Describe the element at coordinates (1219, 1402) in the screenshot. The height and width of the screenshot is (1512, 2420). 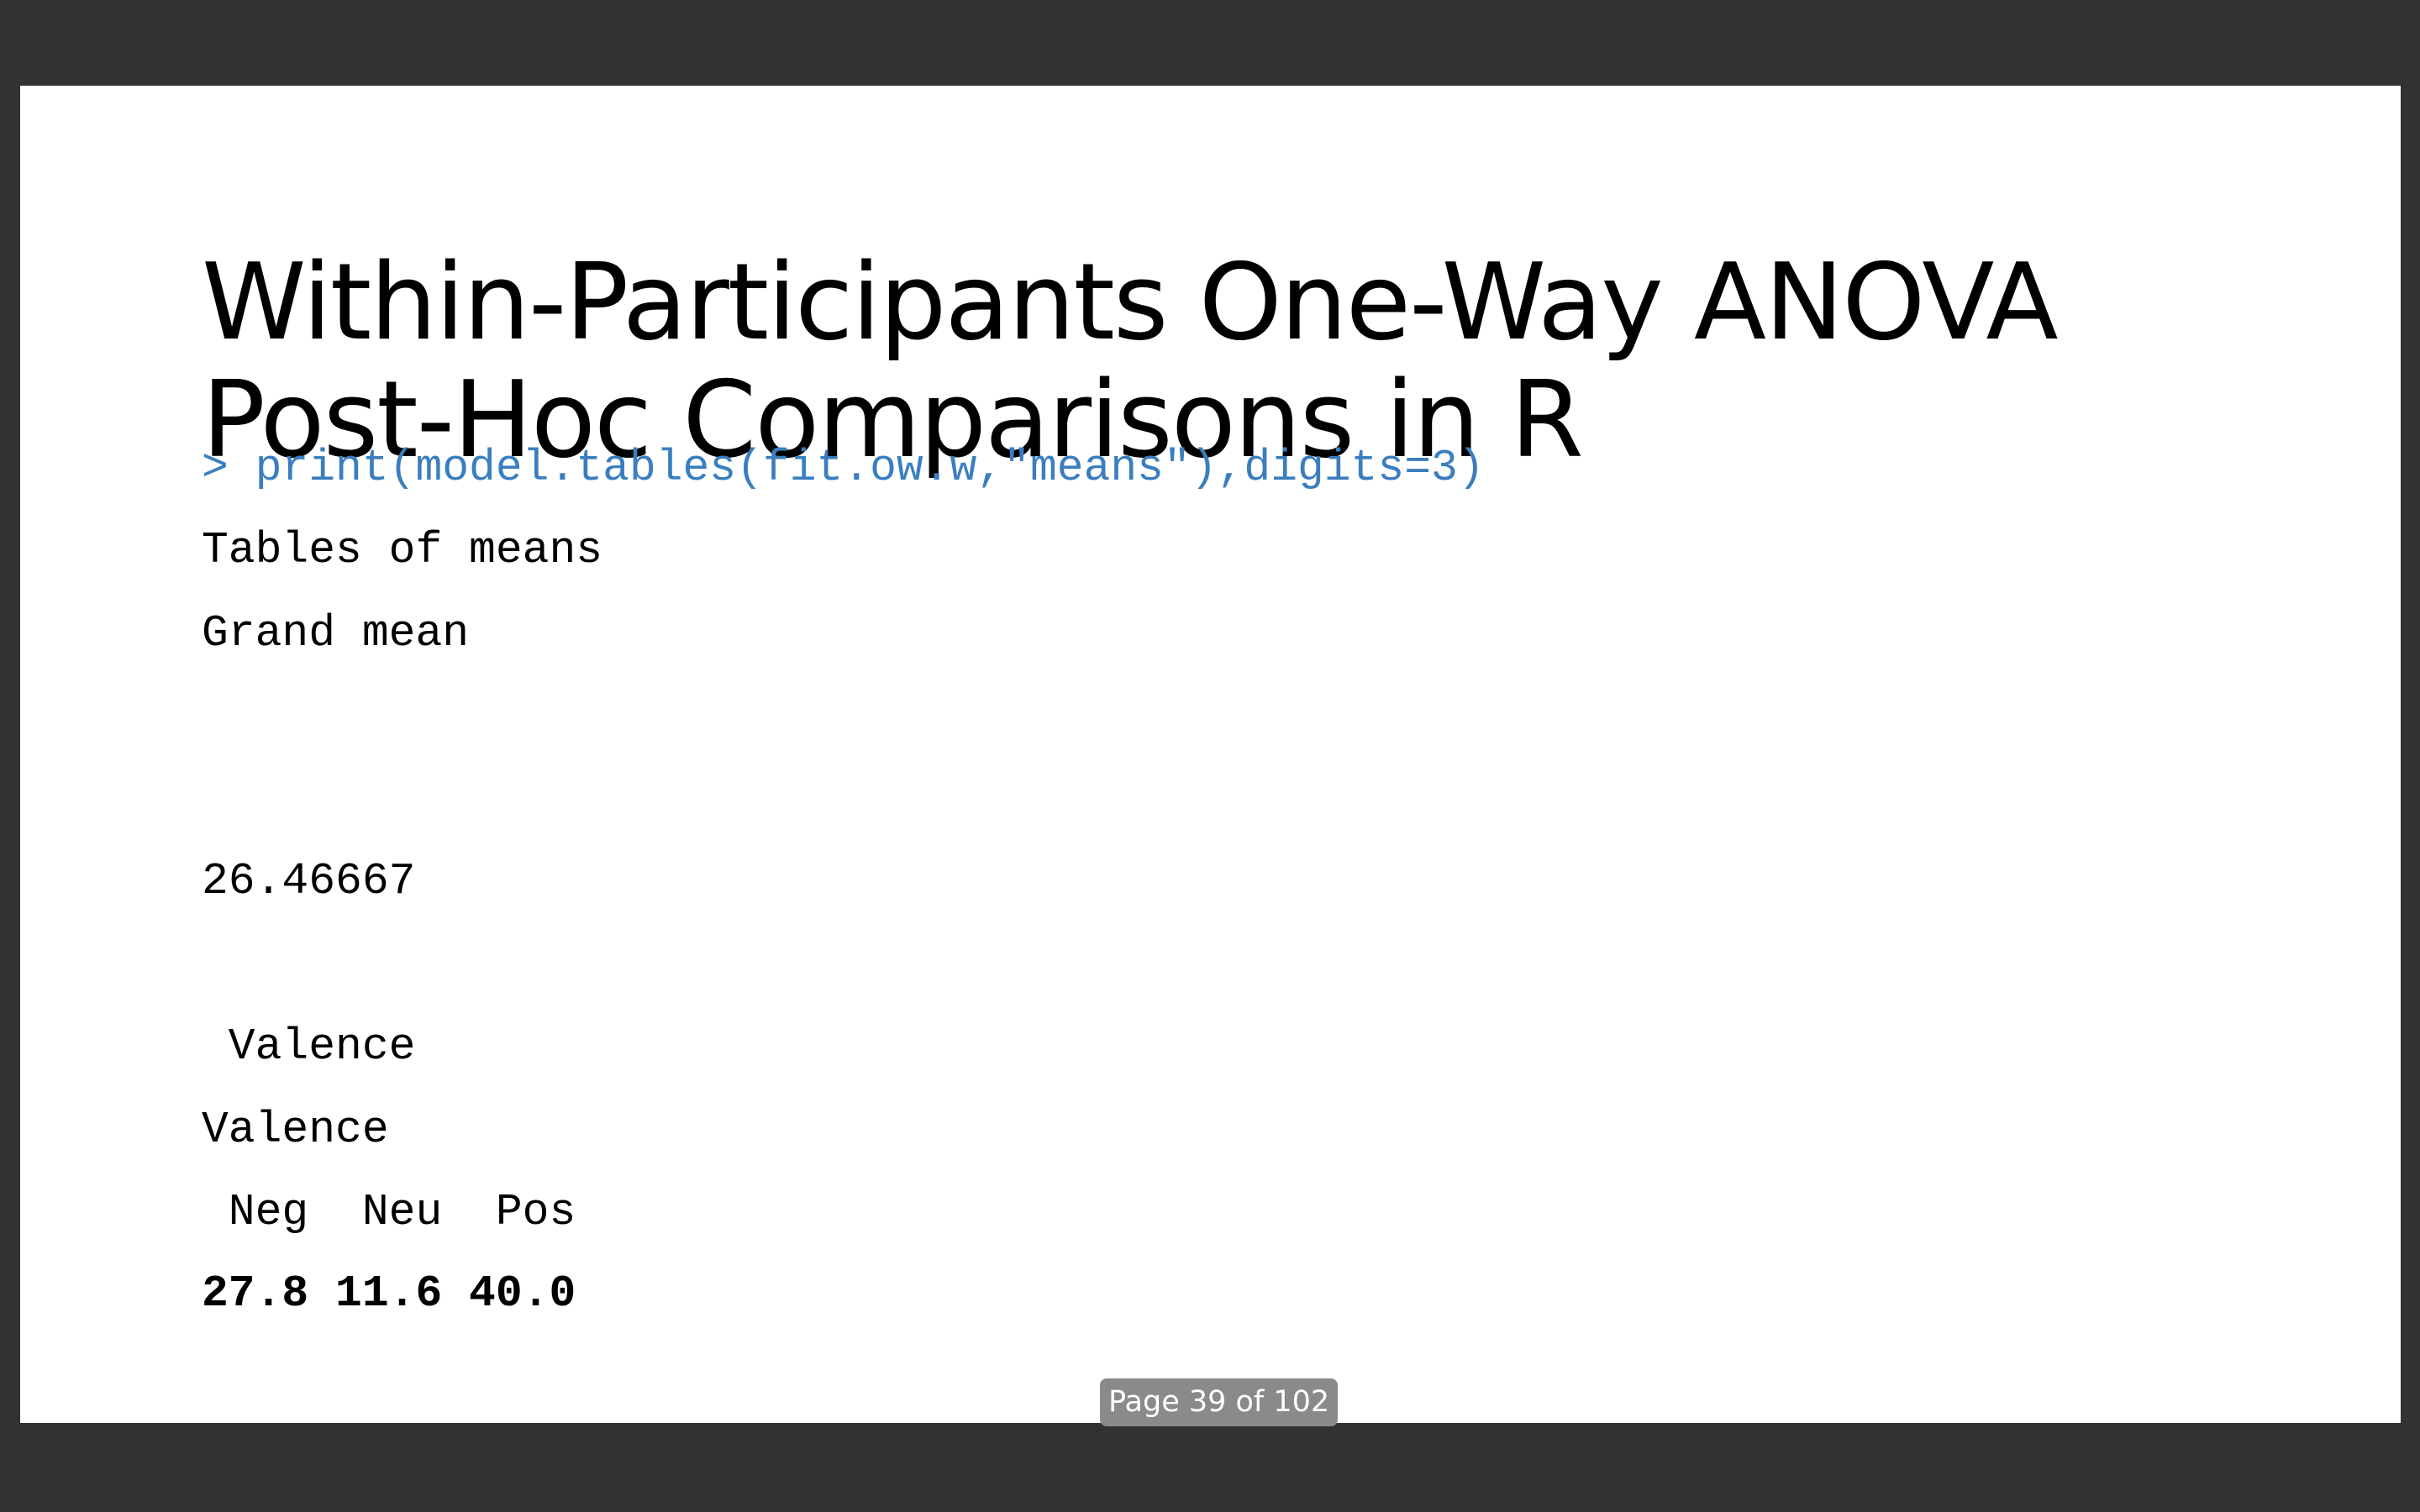
I see `page-indicator: Page 39 of 102` at that location.